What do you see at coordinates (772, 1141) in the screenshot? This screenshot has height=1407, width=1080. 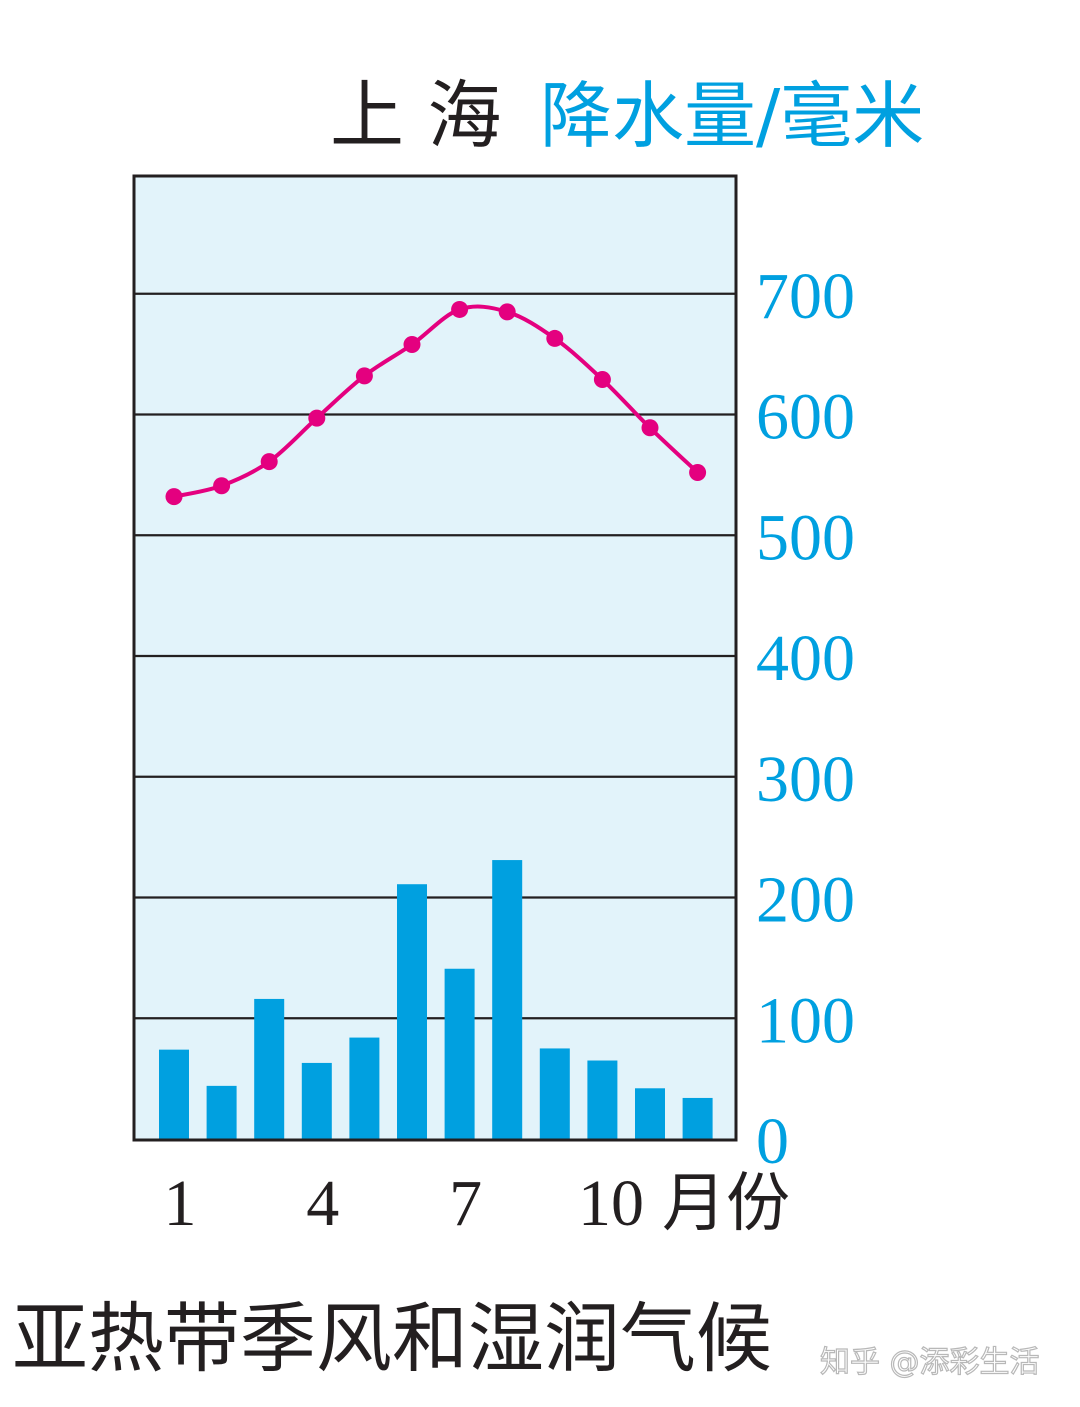 I see `y-tick-0: 0` at bounding box center [772, 1141].